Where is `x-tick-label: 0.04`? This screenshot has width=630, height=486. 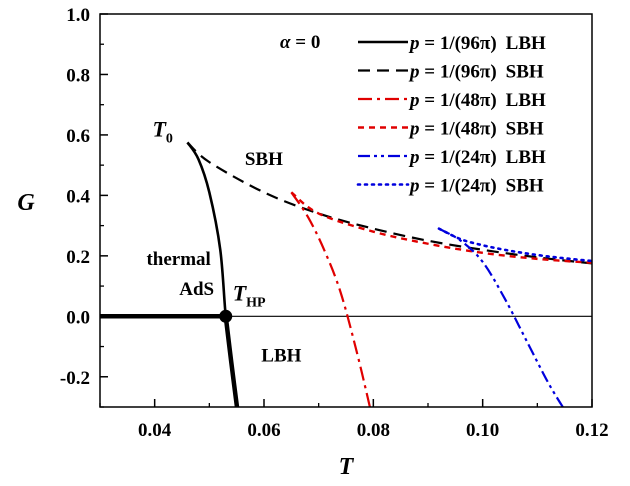 x-tick-label: 0.04 is located at coordinates (155, 430).